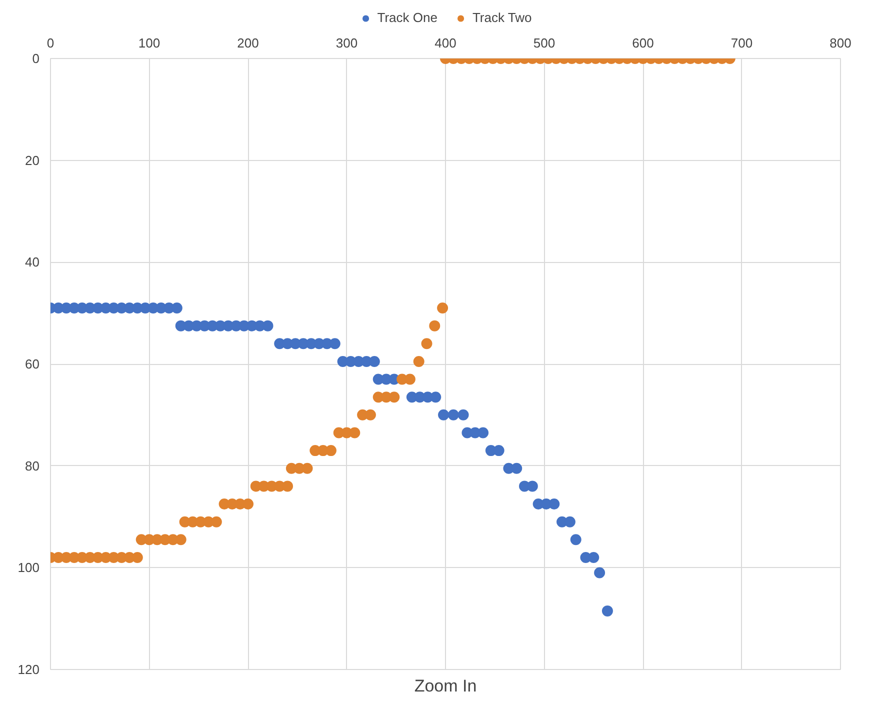 The width and height of the screenshot is (884, 708). What do you see at coordinates (407, 17) in the screenshot?
I see `legend-label: Track One` at bounding box center [407, 17].